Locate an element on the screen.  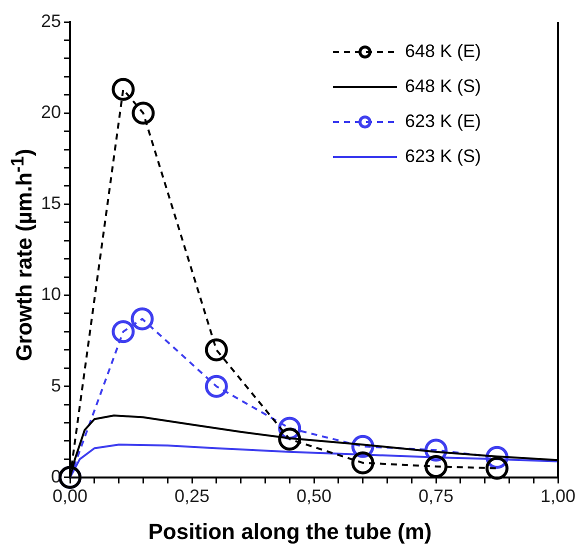
y-tick-label: 25 is located at coordinates (51, 20).